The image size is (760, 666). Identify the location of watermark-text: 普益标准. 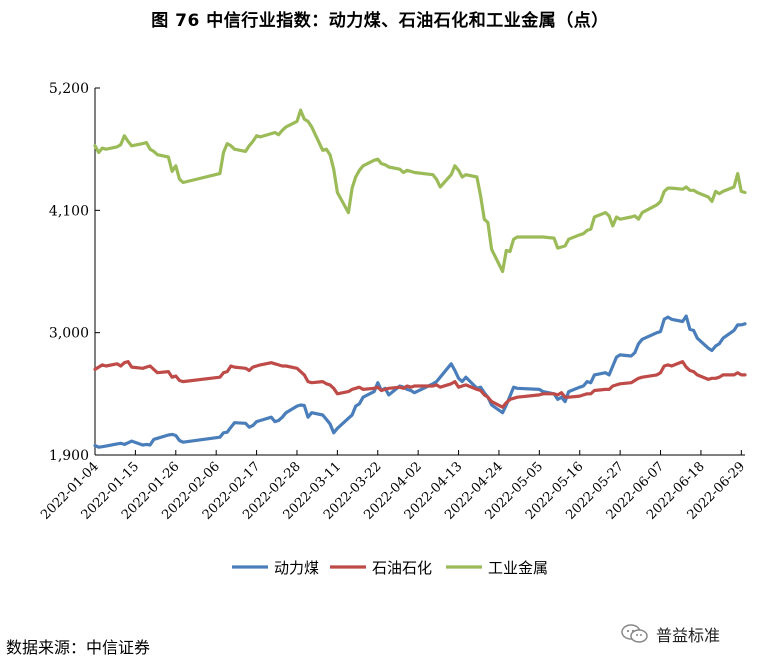
(688, 635).